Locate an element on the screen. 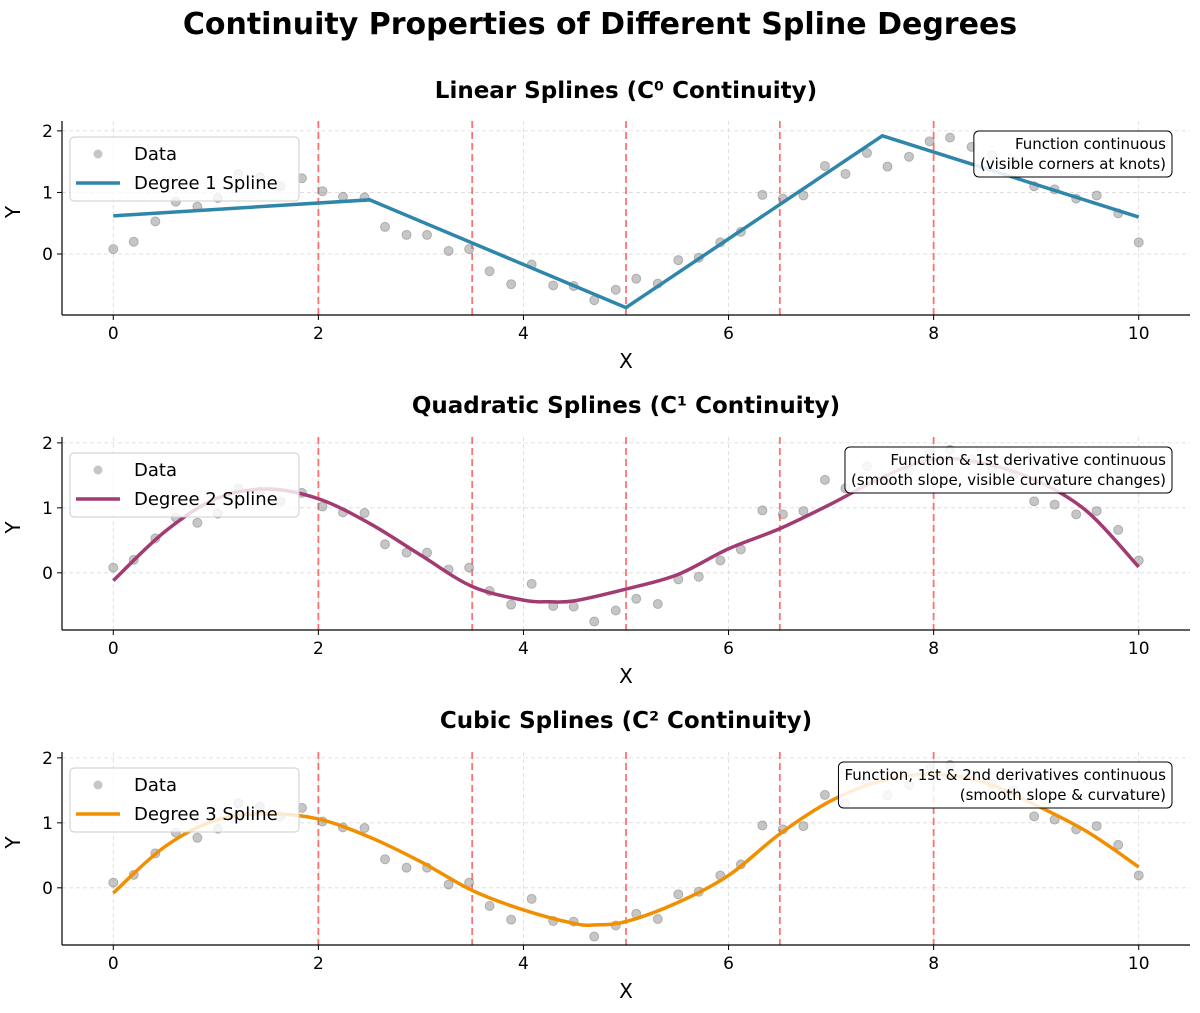 This screenshot has width=1200, height=1013. subplot-title: Linear Splines (C⁰ Continuity) is located at coordinates (626, 91).